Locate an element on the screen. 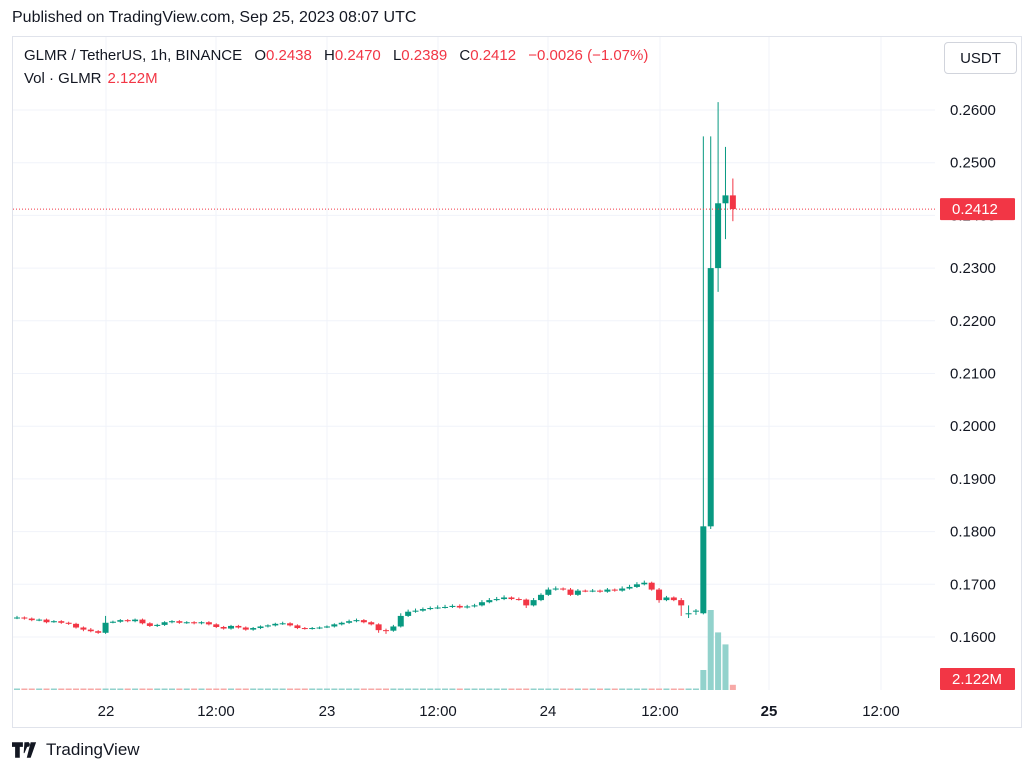  high-label: H is located at coordinates (329, 55).